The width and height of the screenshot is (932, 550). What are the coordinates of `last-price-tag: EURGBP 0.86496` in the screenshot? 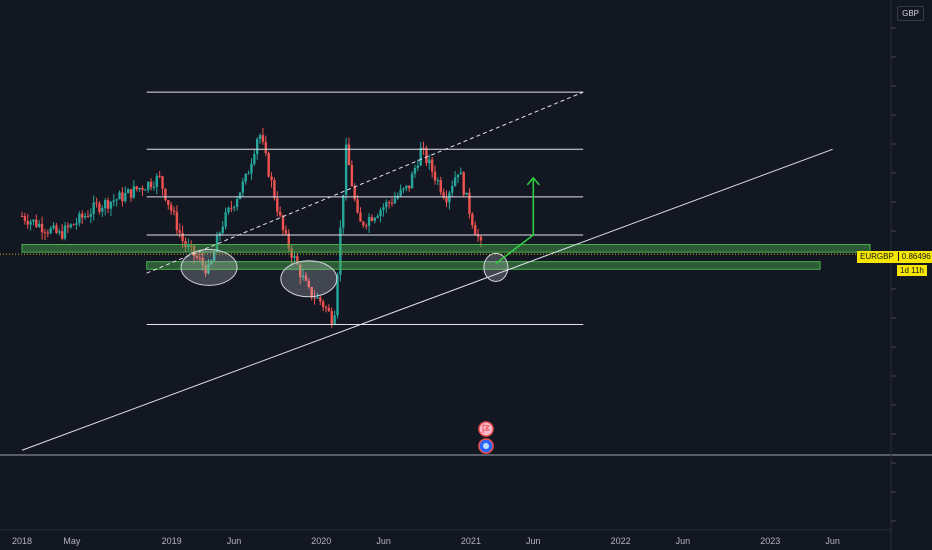 It's located at (894, 257).